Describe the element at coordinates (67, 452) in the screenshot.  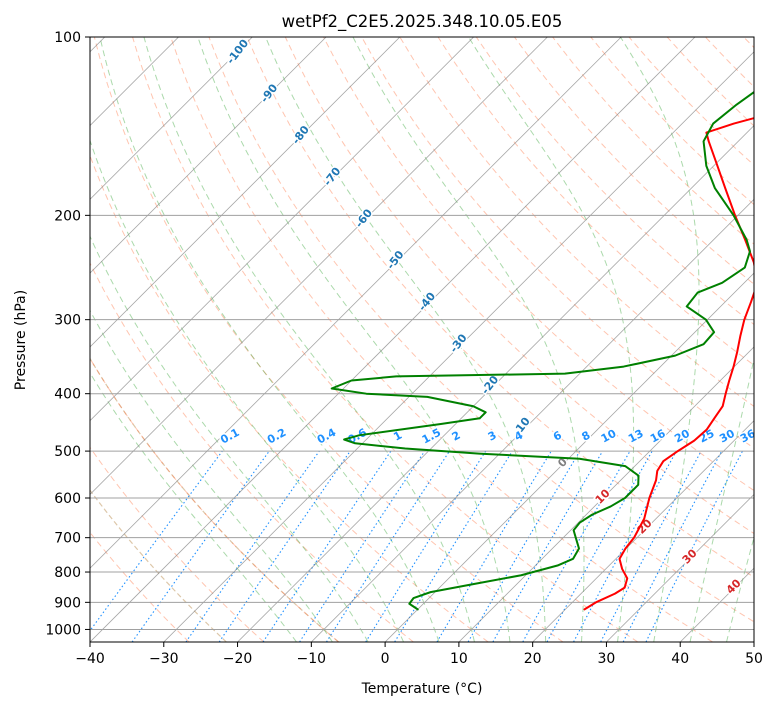
I see `y-tick-label: 500` at that location.